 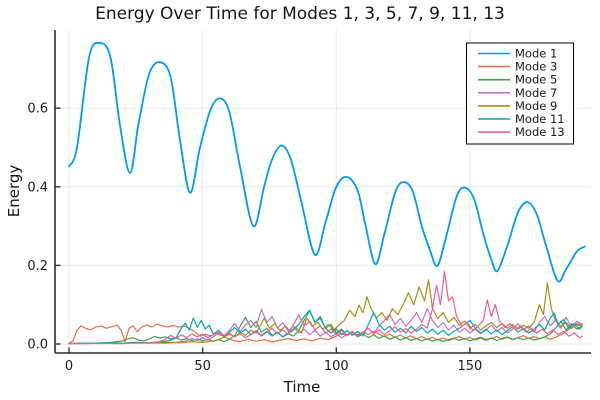 I want to click on legend-entry: Mode 1, so click(x=517, y=54).